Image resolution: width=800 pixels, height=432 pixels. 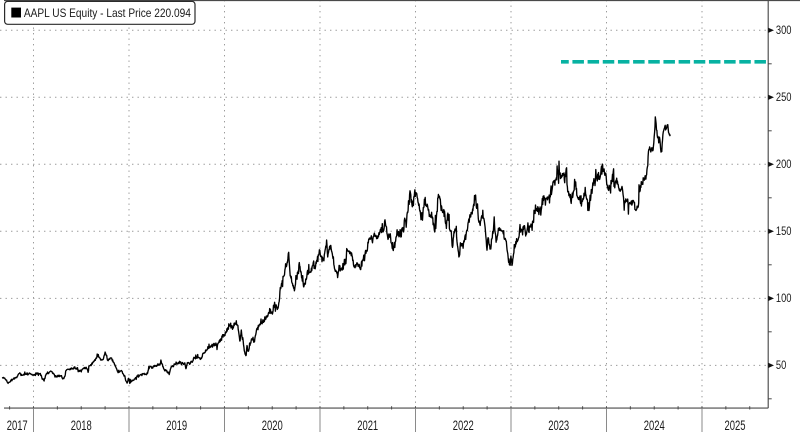 I want to click on svg-text: 2024, so click(x=654, y=425).